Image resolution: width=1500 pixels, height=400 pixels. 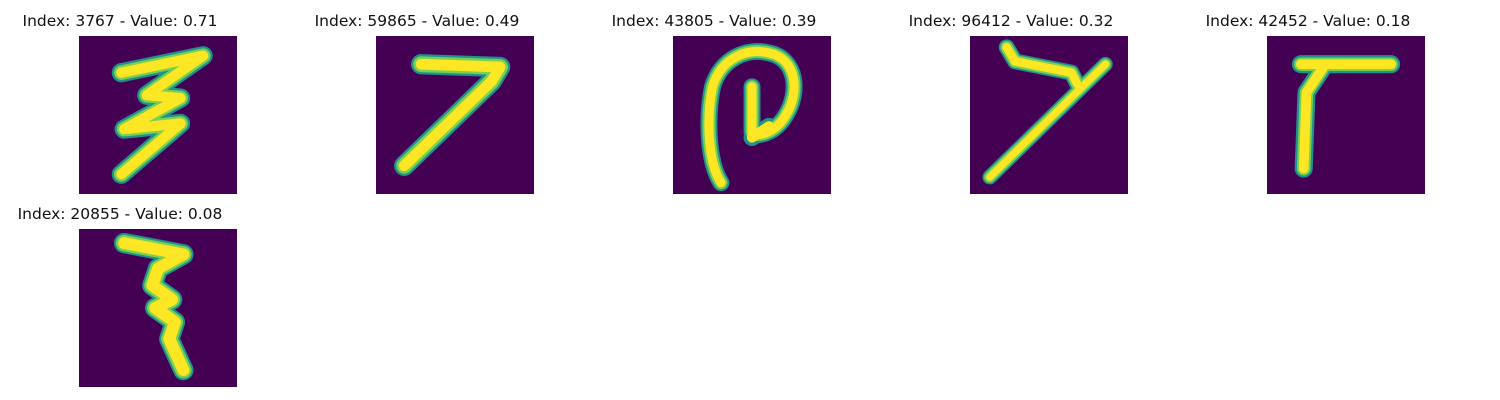 What do you see at coordinates (417, 21) in the screenshot?
I see `panel-title: Index: 59865 - Value: 0.49` at bounding box center [417, 21].